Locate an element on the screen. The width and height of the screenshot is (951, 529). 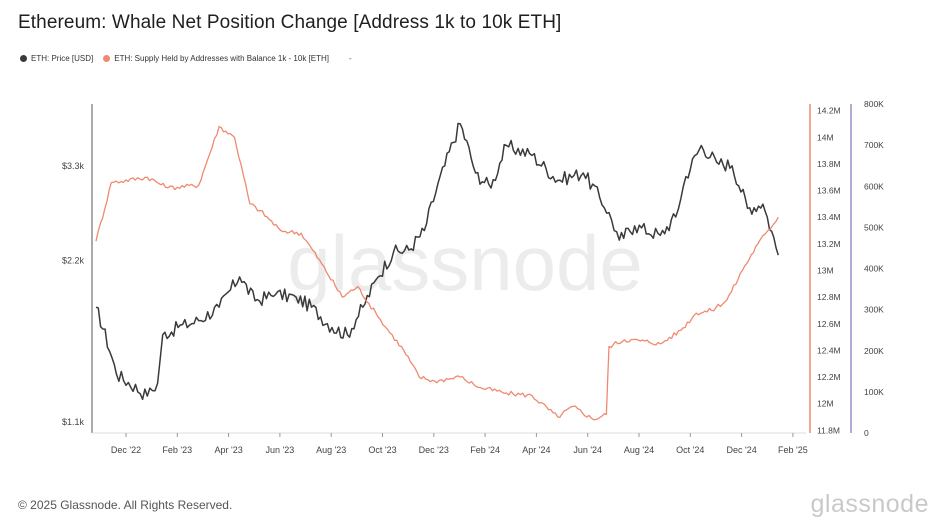
y-left-tick-label: $1.1k is located at coordinates (73, 422).